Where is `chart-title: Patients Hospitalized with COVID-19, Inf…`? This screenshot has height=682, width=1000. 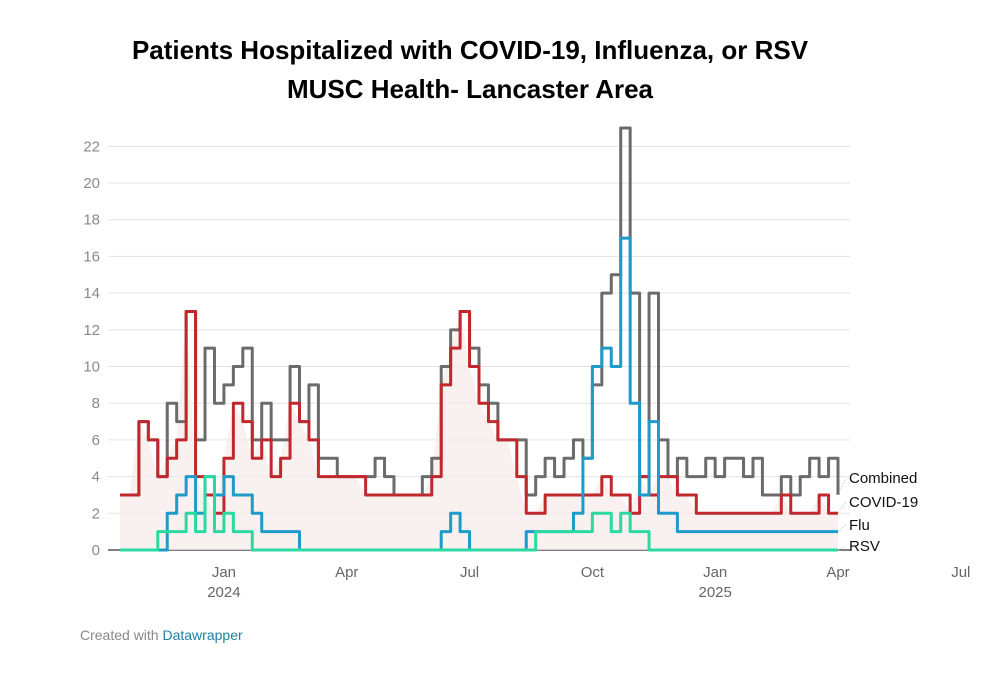 chart-title: Patients Hospitalized with COVID-19, Inf… is located at coordinates (470, 50).